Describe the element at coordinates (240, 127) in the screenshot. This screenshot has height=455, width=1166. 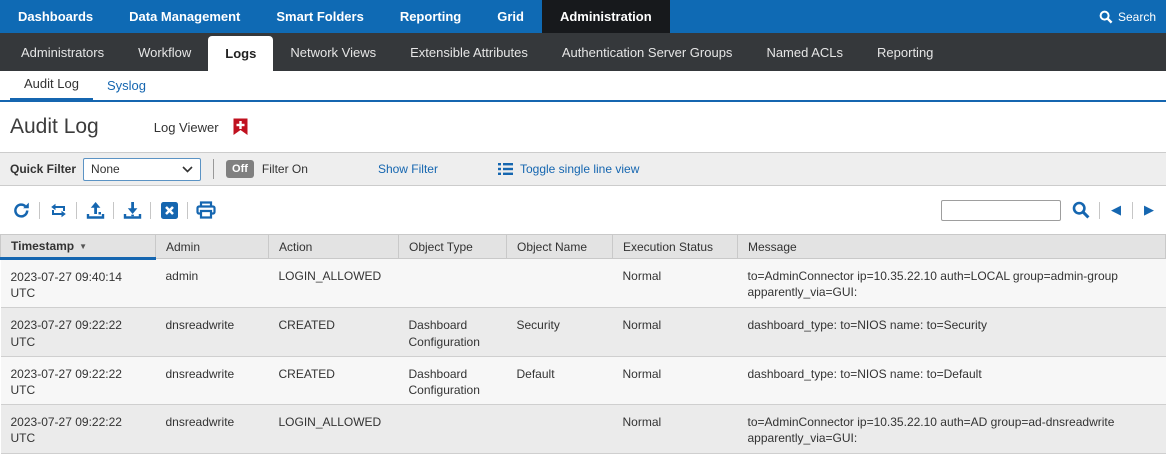
I see `bookmark-add-icon` at that location.